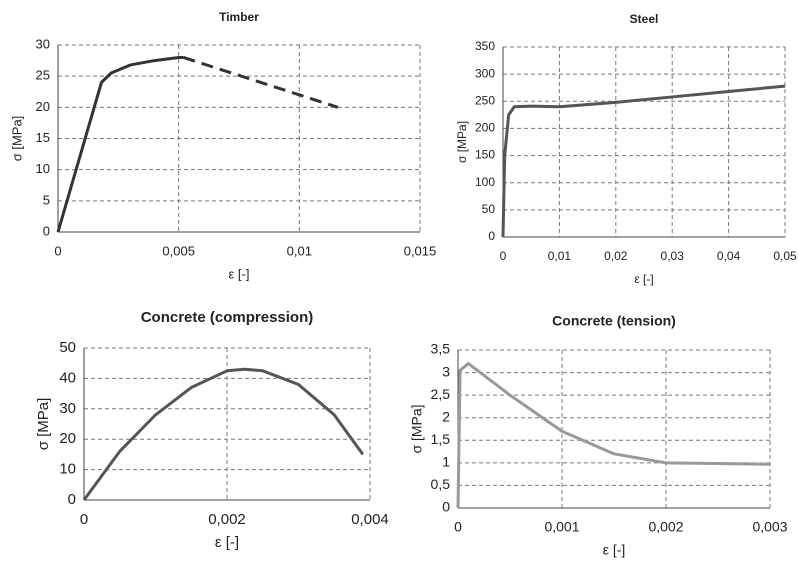  I want to click on y-tick-label: 5, so click(46, 199).